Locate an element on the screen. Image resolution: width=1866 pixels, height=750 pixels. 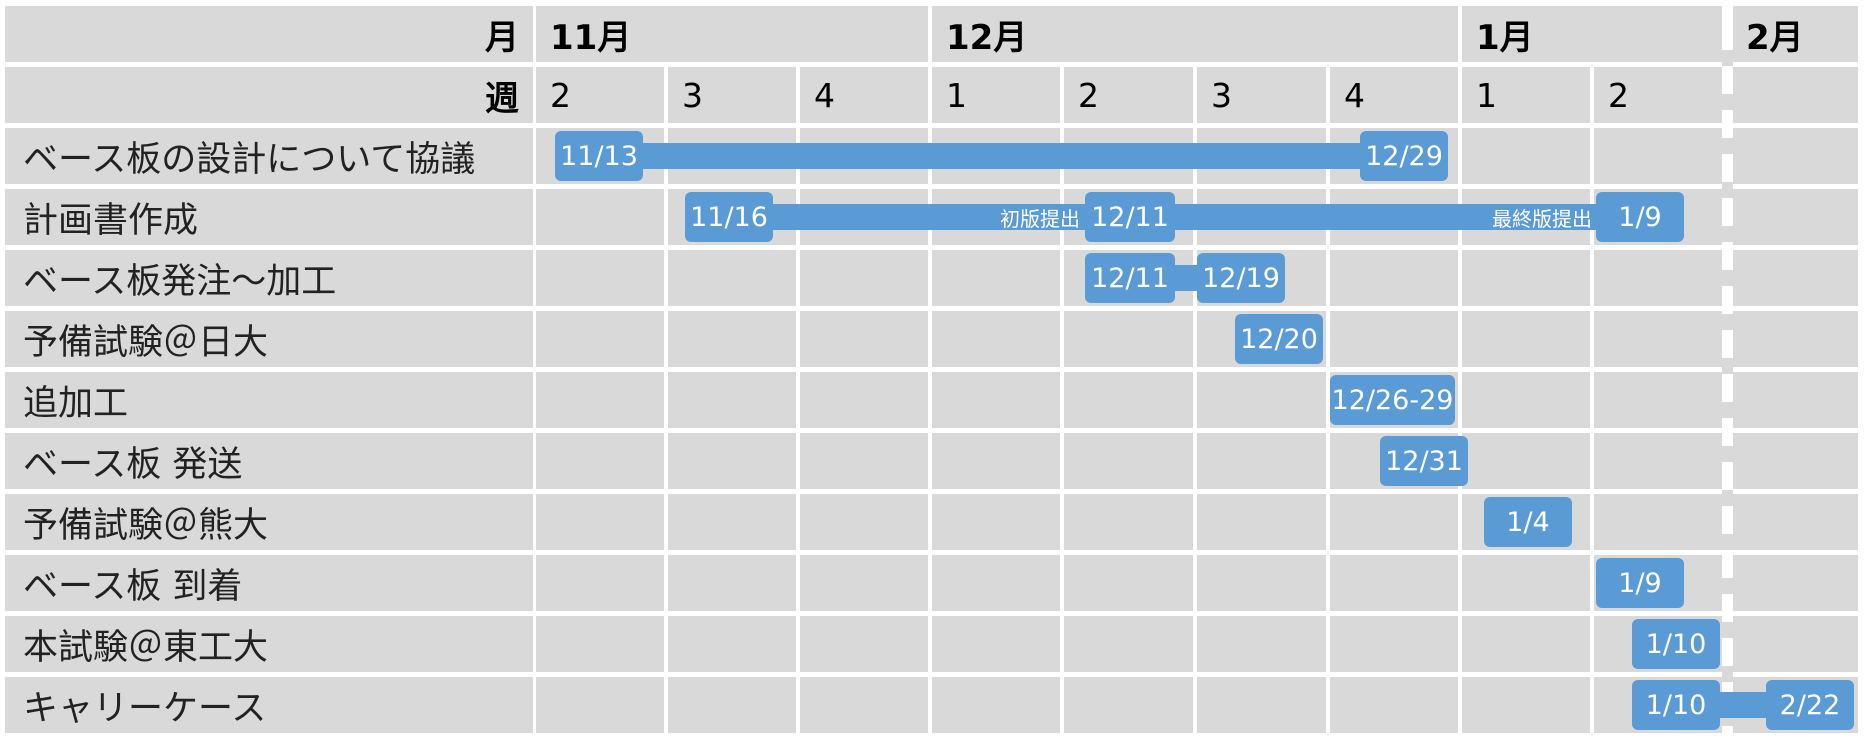
task-date-label: 11/16 is located at coordinates (729, 217).